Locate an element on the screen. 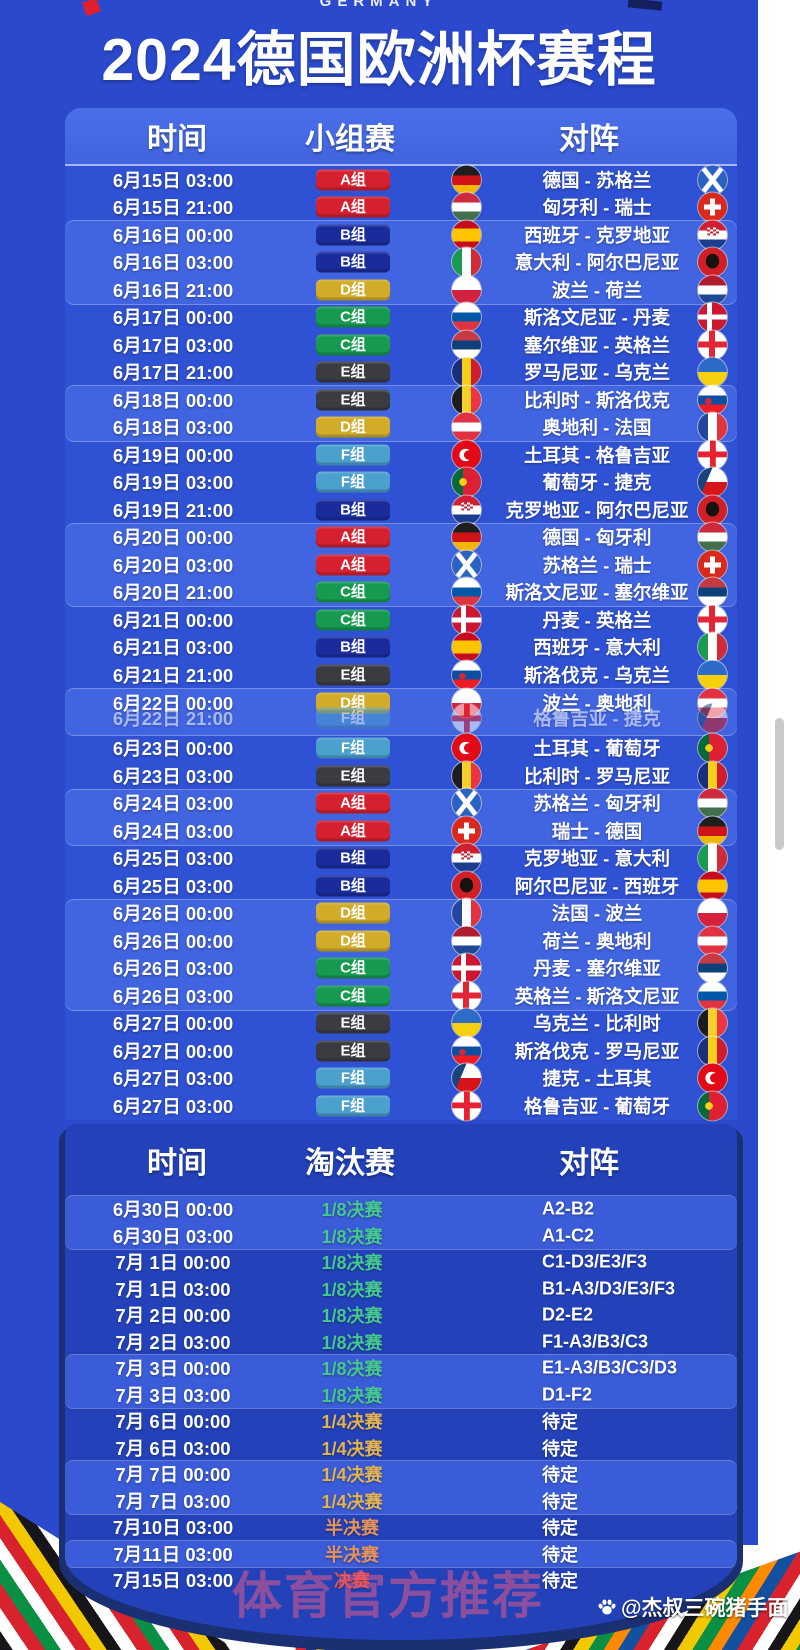 The width and height of the screenshot is (800, 1650). group-badge: B组 is located at coordinates (353, 886).